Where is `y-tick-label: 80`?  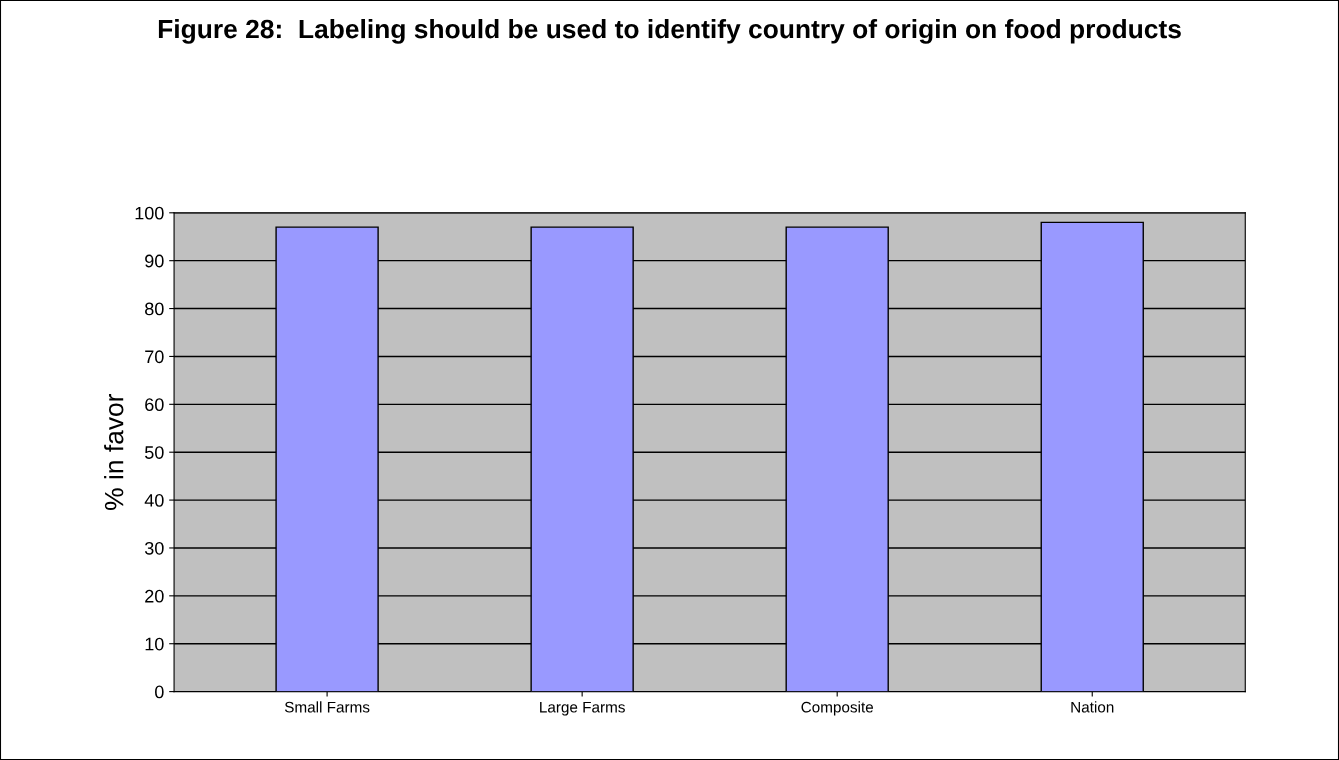
y-tick-label: 80 is located at coordinates (154, 309).